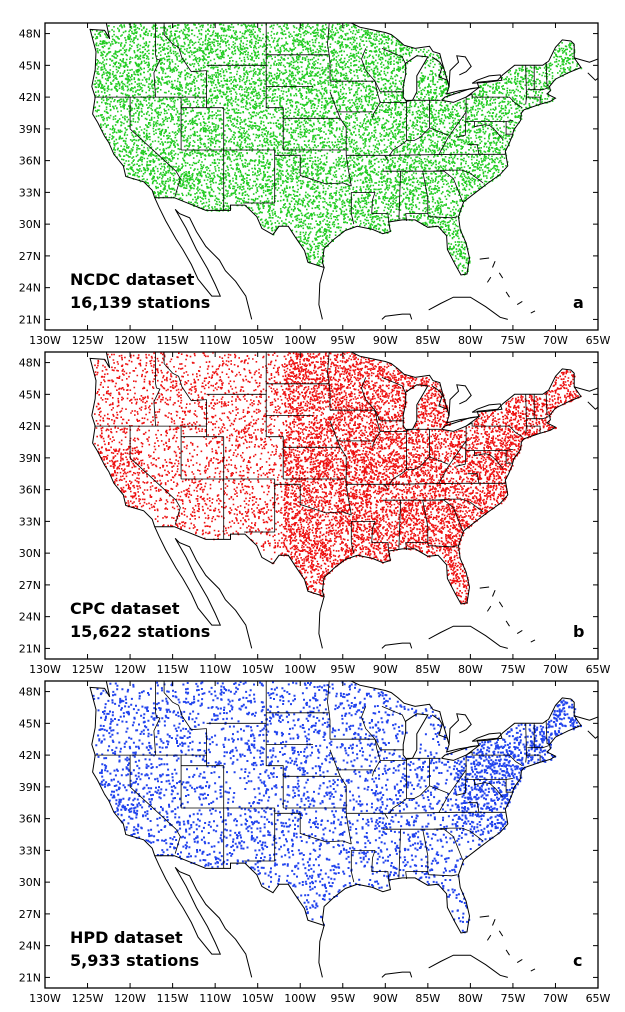 This screenshot has height=1012, width=625. What do you see at coordinates (140, 302) in the screenshot?
I see `stations-label: 16,139 stations` at bounding box center [140, 302].